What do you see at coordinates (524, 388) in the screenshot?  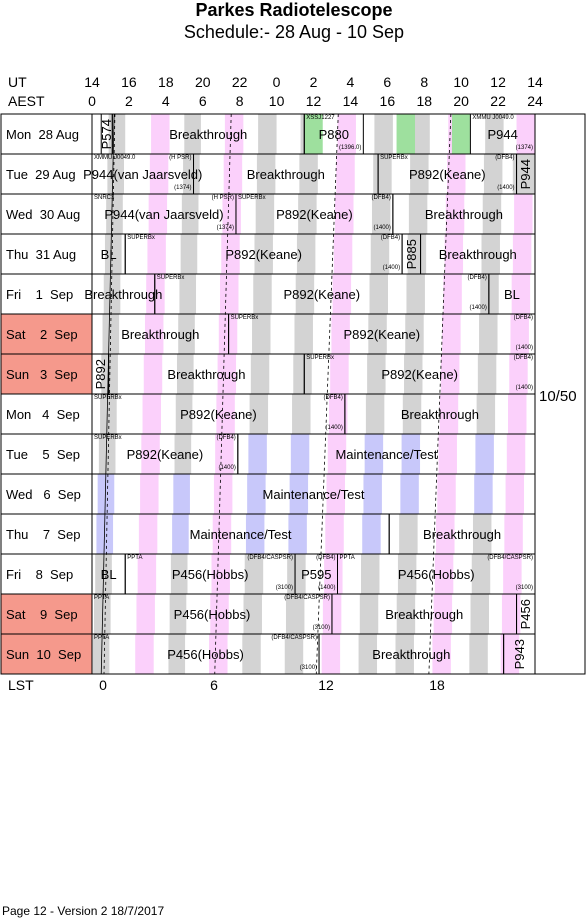 I see `block-frequency: (1400)` at bounding box center [524, 388].